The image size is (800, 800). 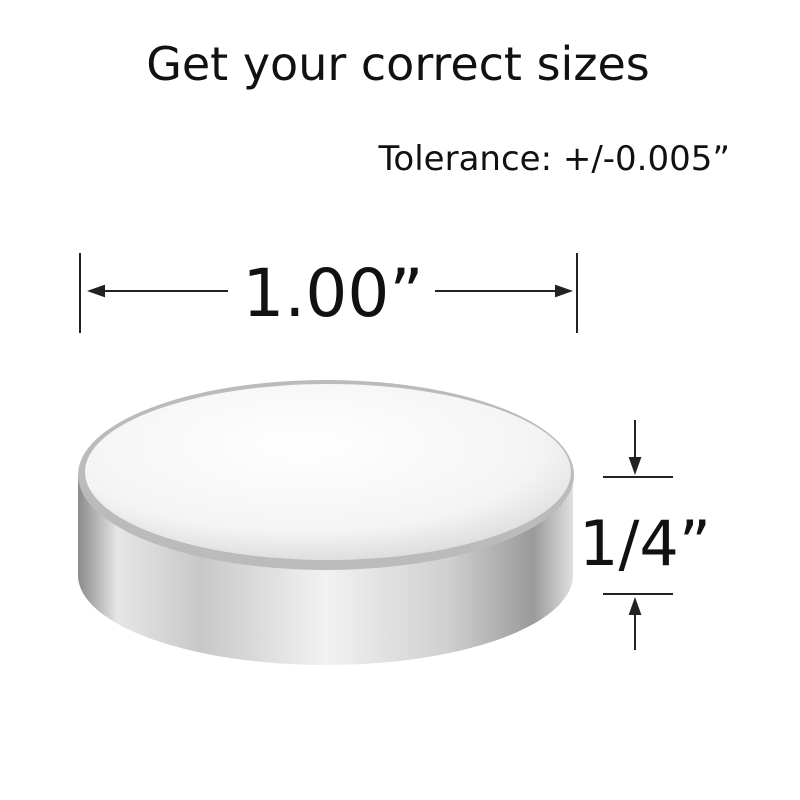 I want to click on diameter-label: 1.00”, so click(x=332, y=293).